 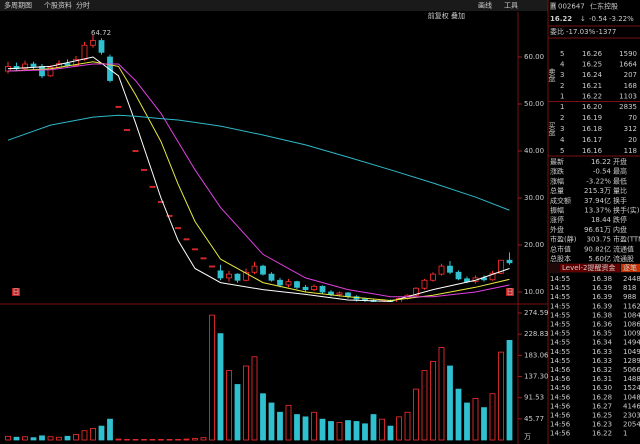 I want to click on stat-label: 最新, so click(x=557, y=161).